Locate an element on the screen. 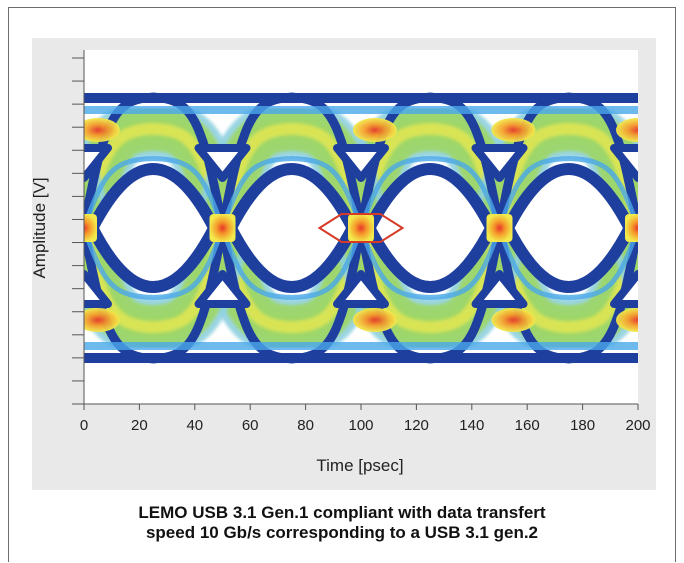 The width and height of the screenshot is (684, 563). x-tick-label: 60 is located at coordinates (250, 425).